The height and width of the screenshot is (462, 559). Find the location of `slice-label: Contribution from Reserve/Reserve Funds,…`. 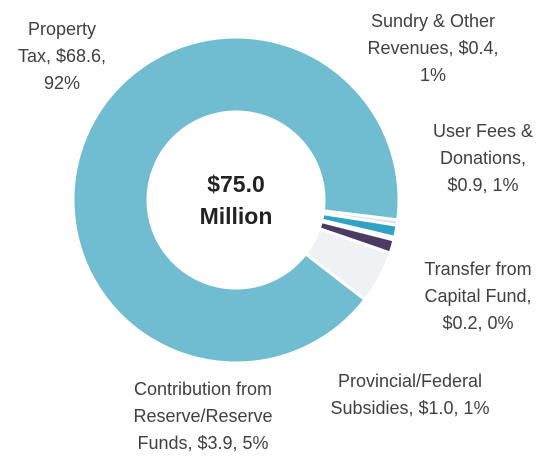

slice-label: Contribution from Reserve/Reserve Funds,… is located at coordinates (203, 416).